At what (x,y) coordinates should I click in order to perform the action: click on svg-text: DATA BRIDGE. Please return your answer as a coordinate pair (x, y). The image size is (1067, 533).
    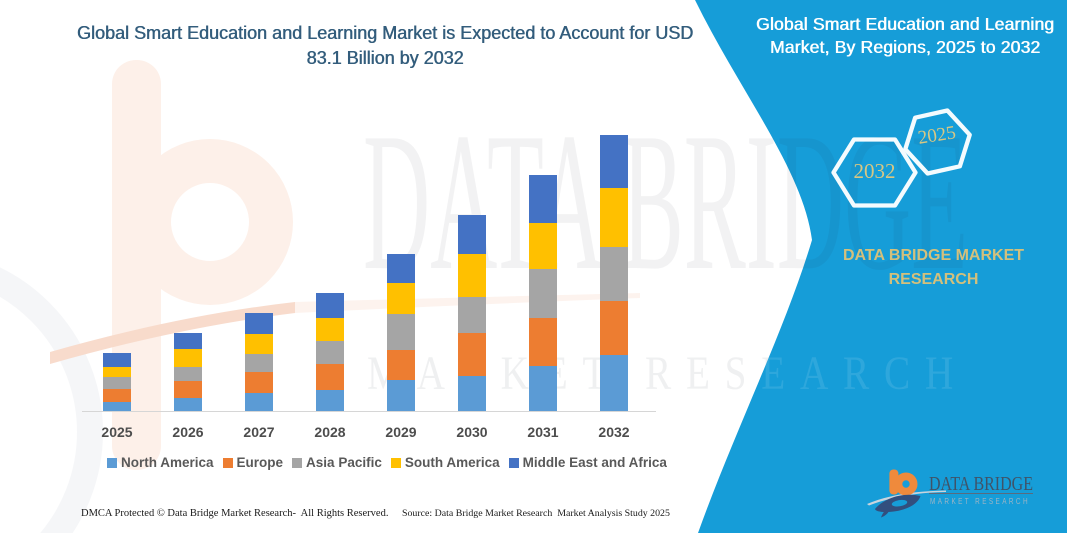
    Looking at the image, I should click on (981, 484).